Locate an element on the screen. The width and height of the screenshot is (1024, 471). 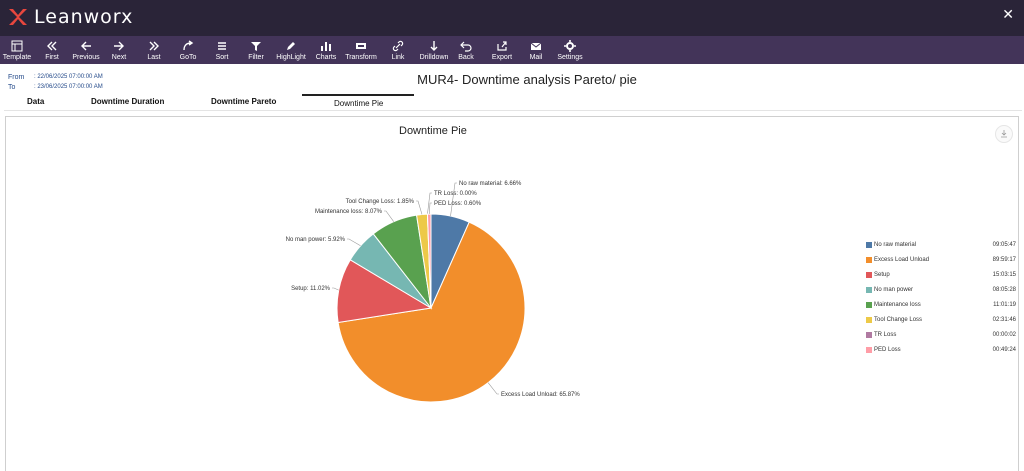
toolbar-link-button: Link is located at coordinates (398, 50).